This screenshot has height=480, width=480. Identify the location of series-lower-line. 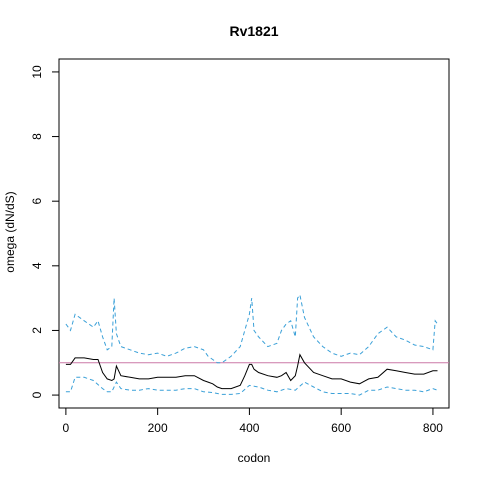
(251, 386).